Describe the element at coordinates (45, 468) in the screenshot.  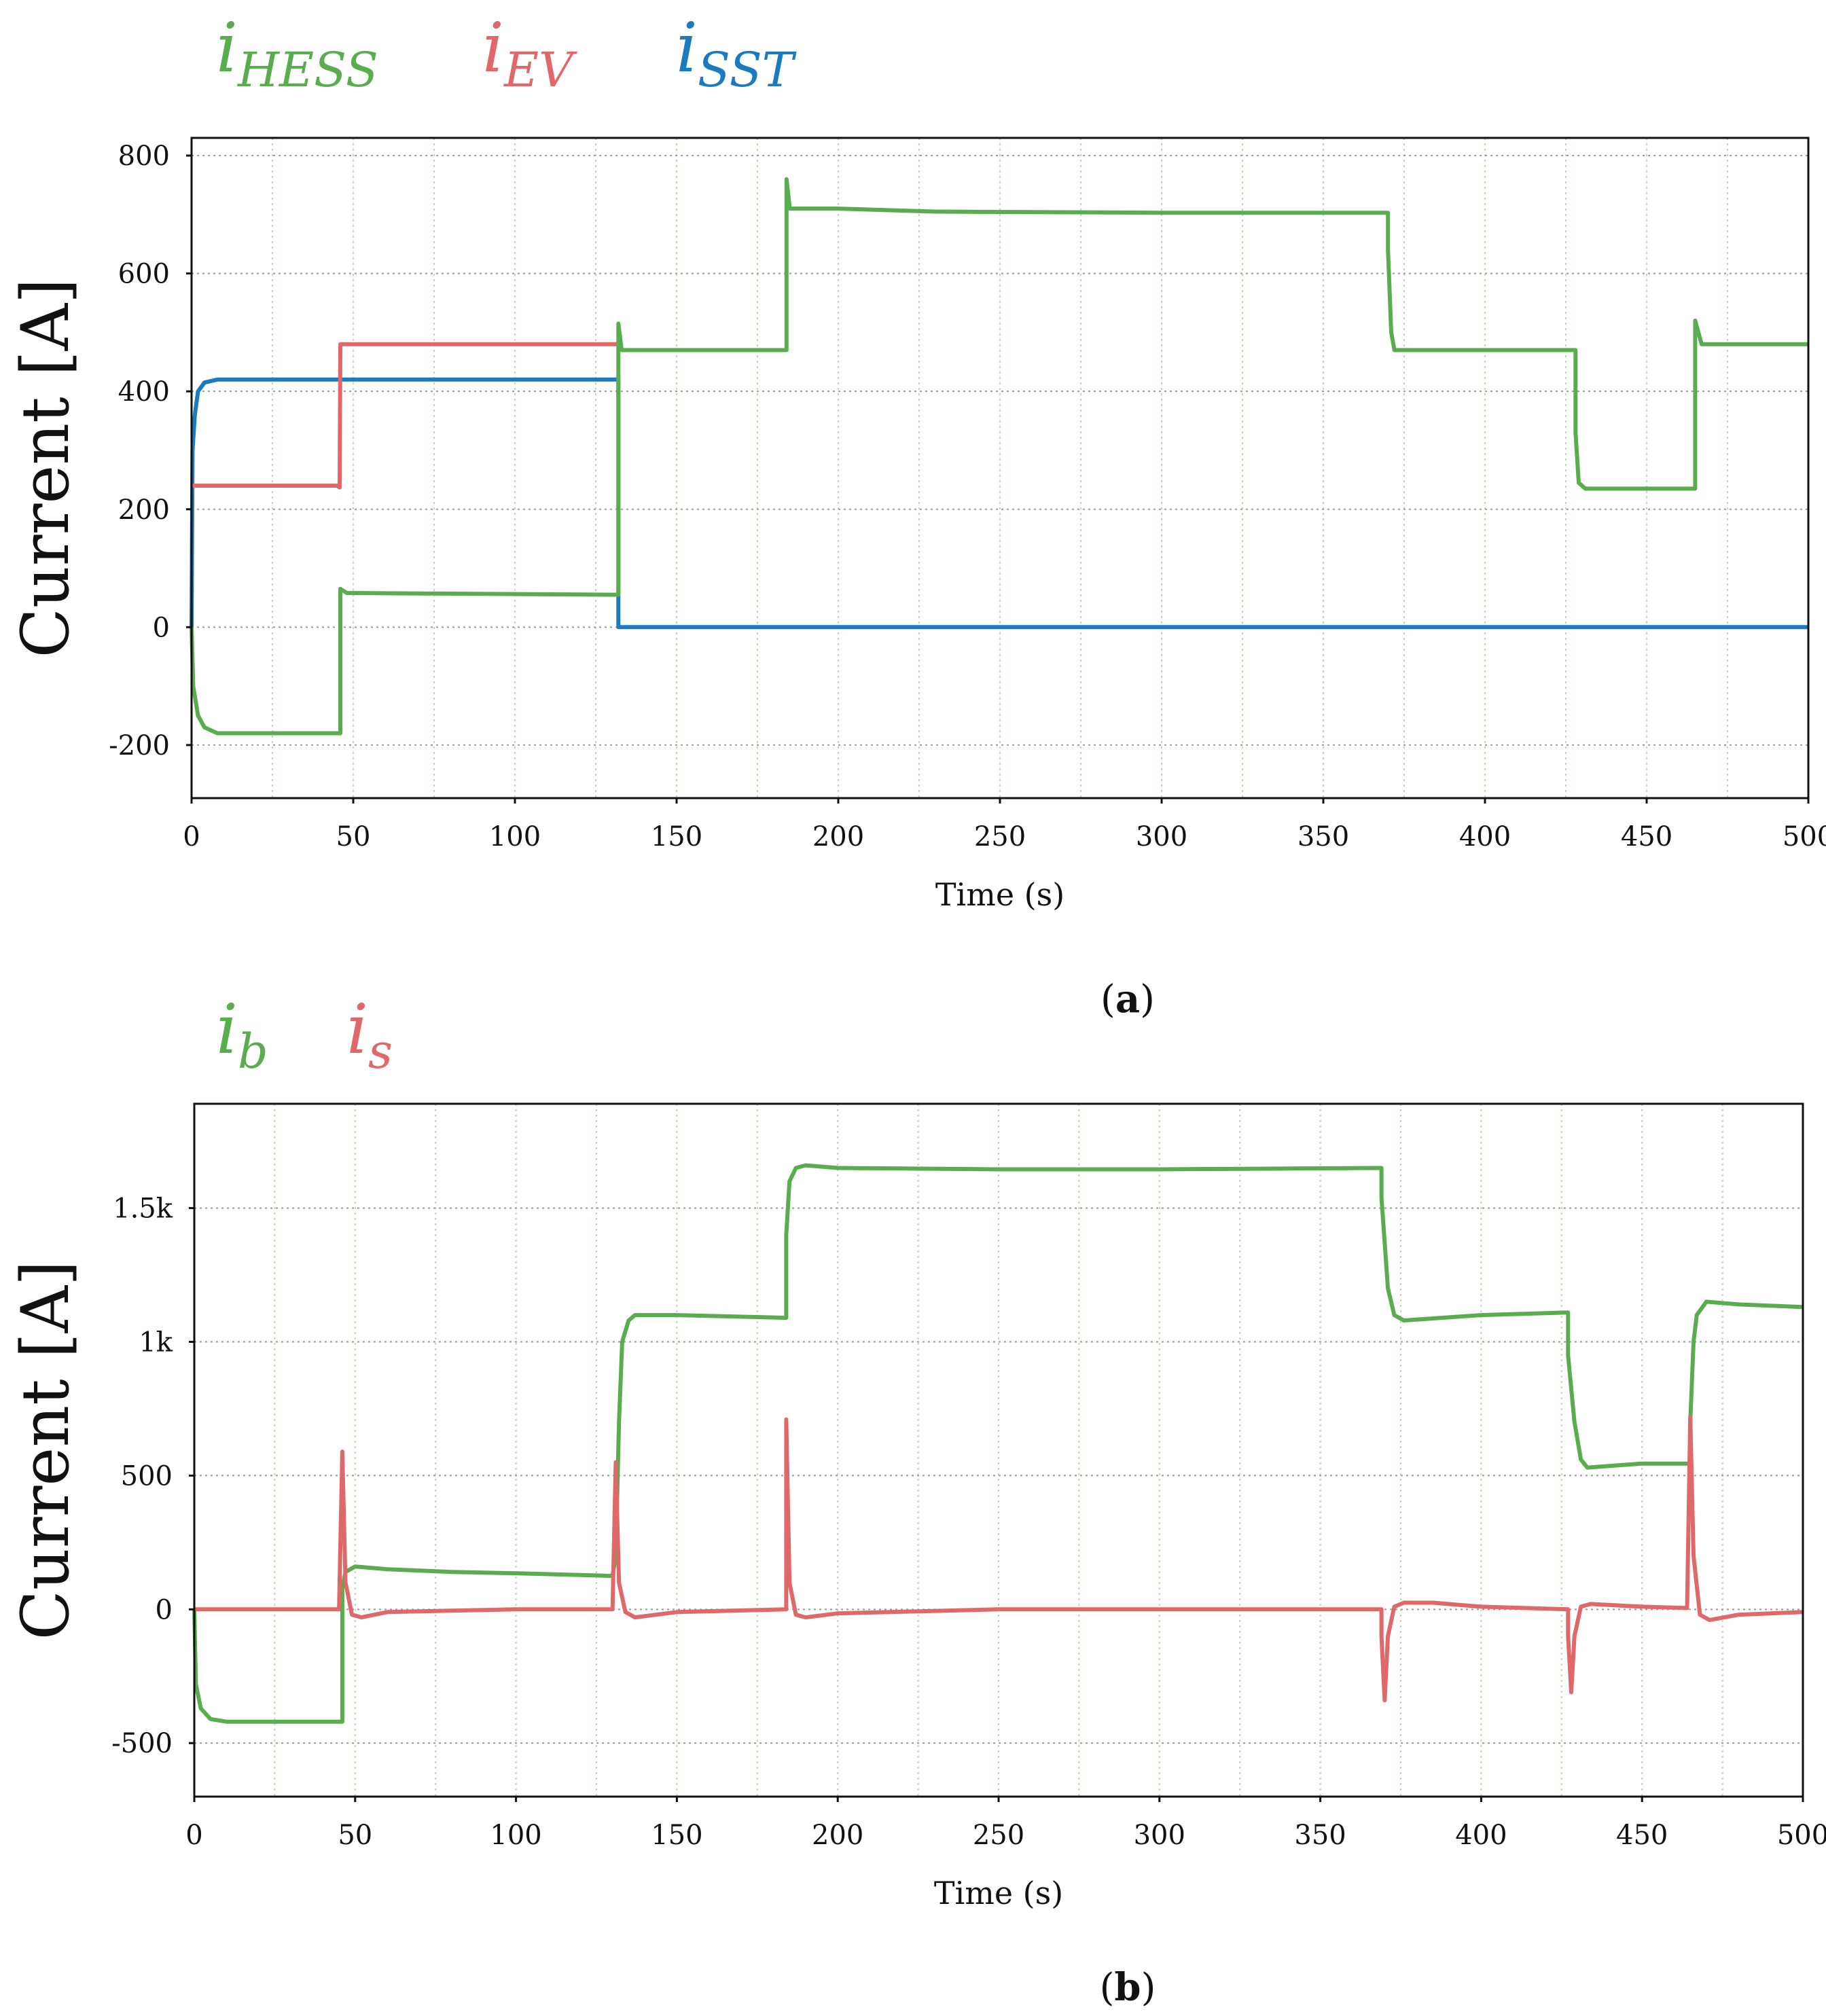
I see `y-axis-label-a: Current [A]` at that location.